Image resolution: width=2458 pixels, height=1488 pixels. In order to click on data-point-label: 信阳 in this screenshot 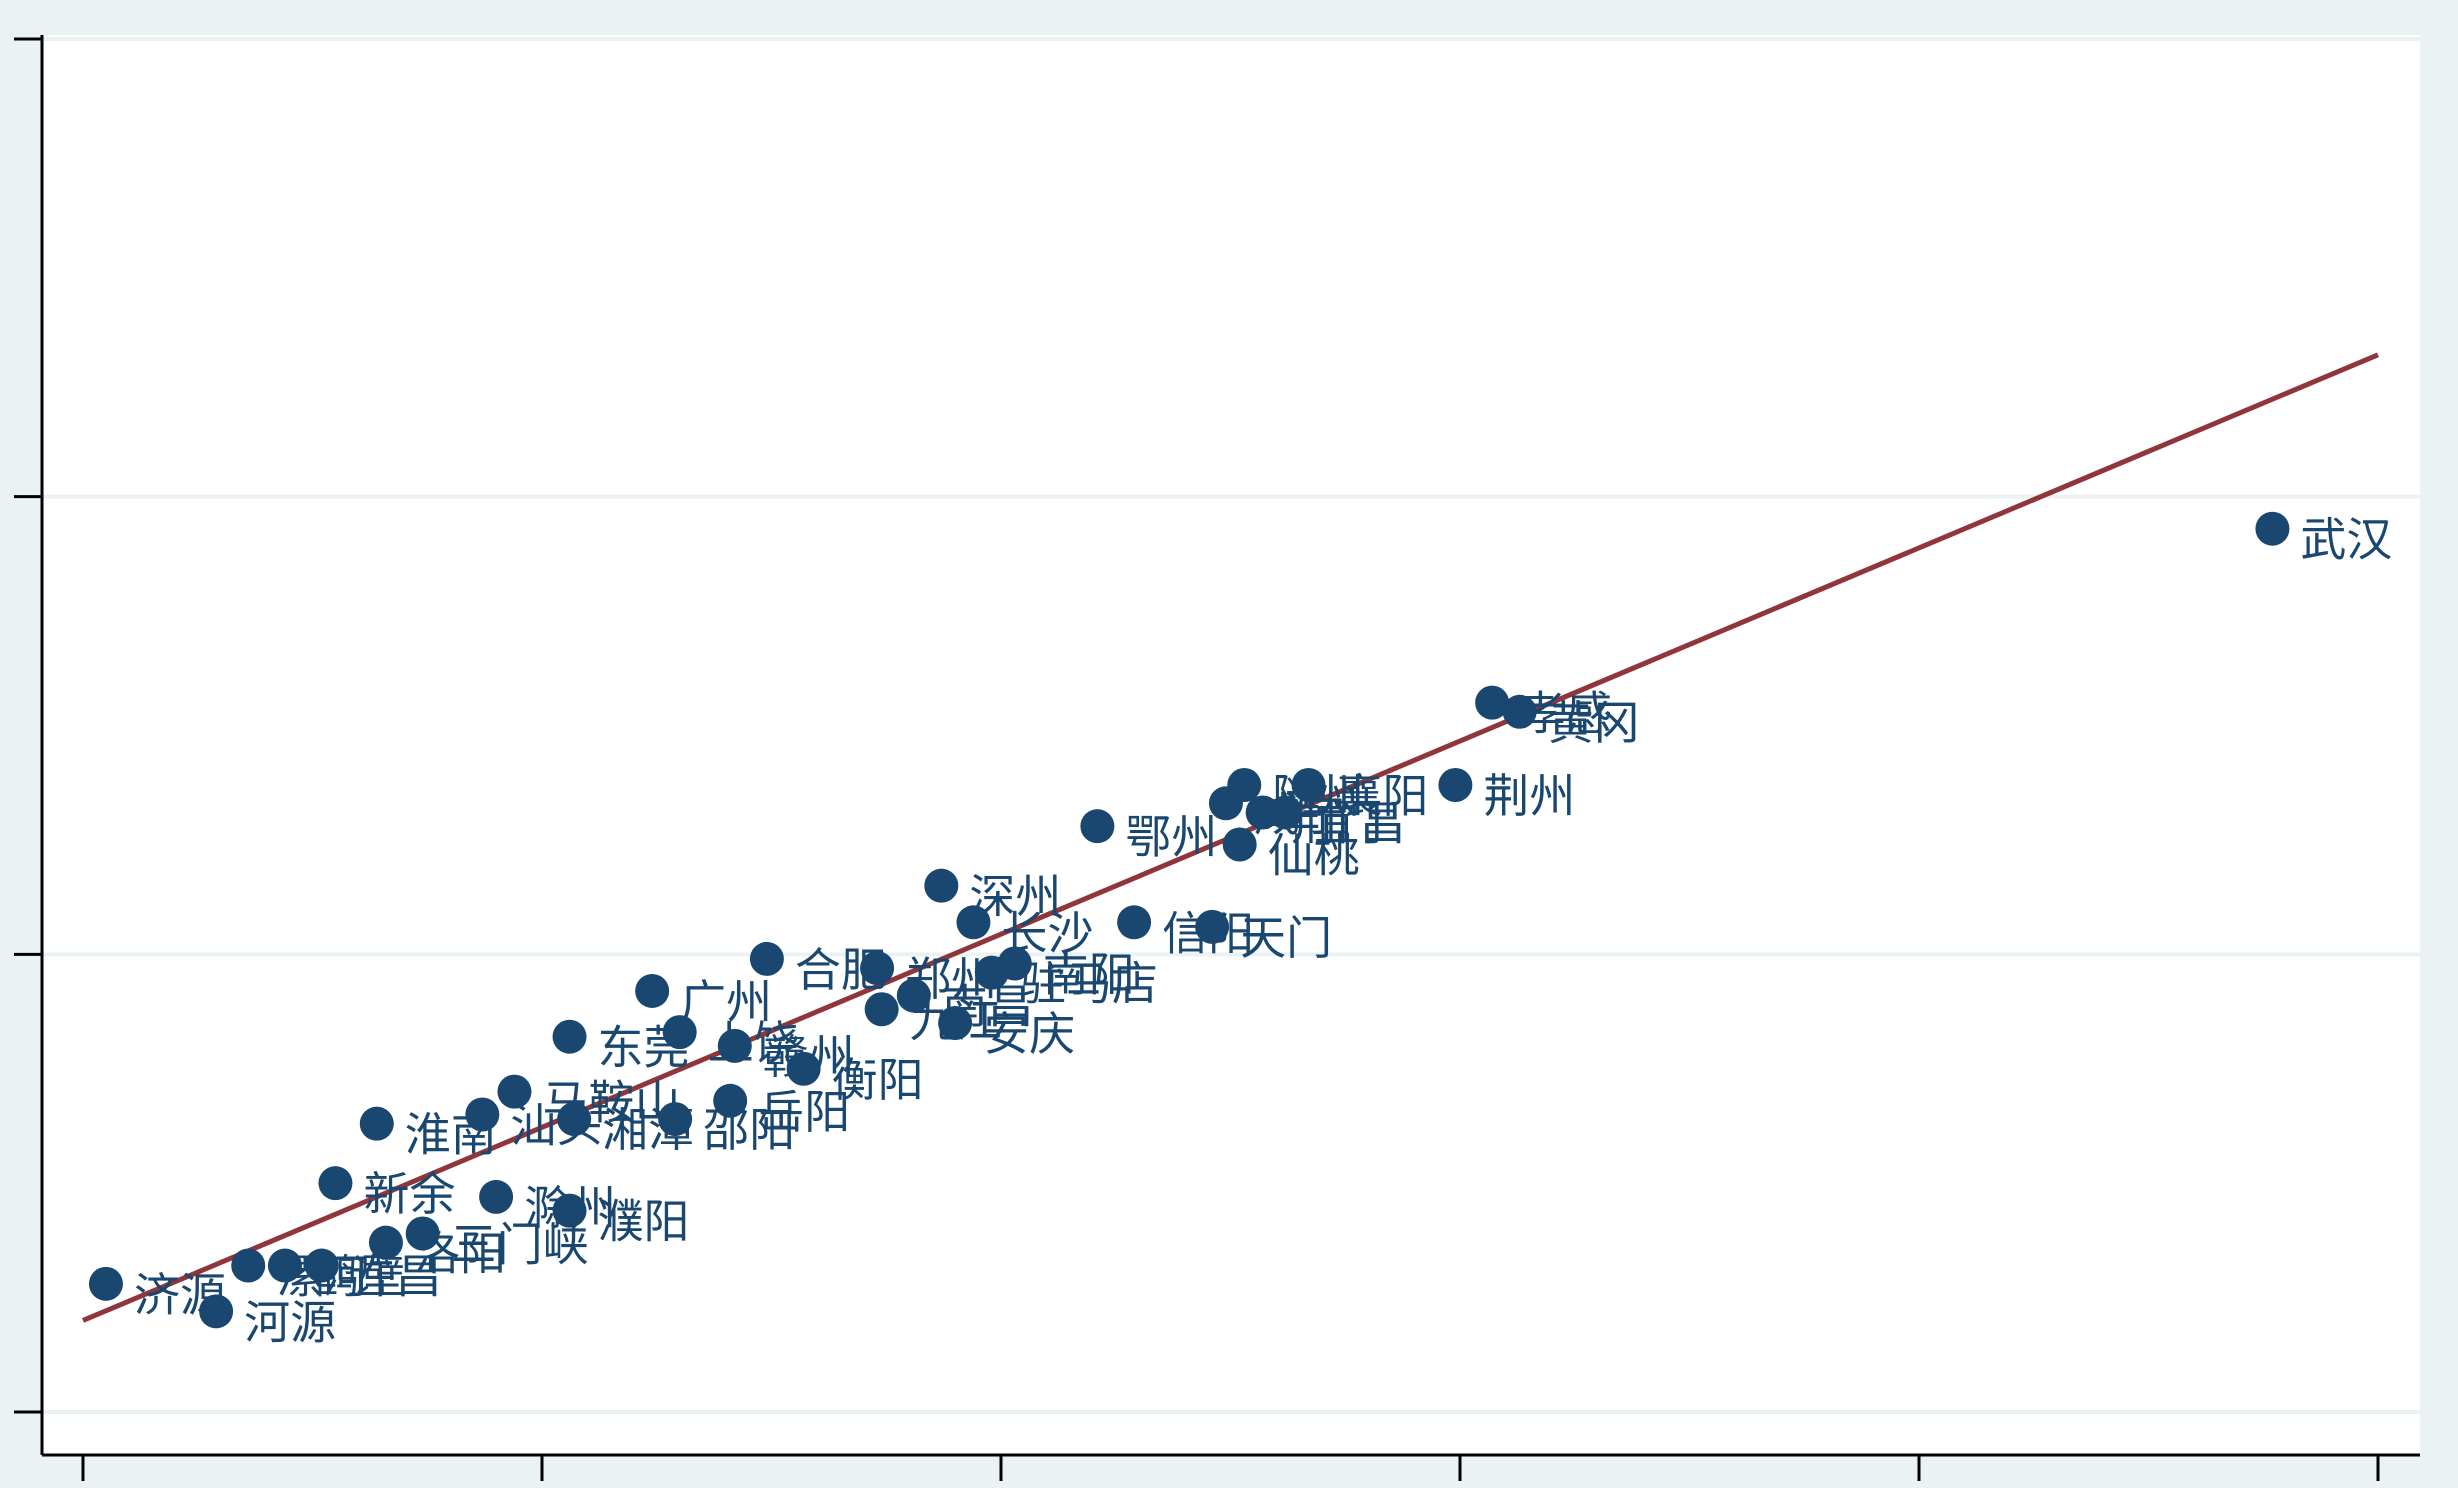, I will do `click(1208, 933)`.